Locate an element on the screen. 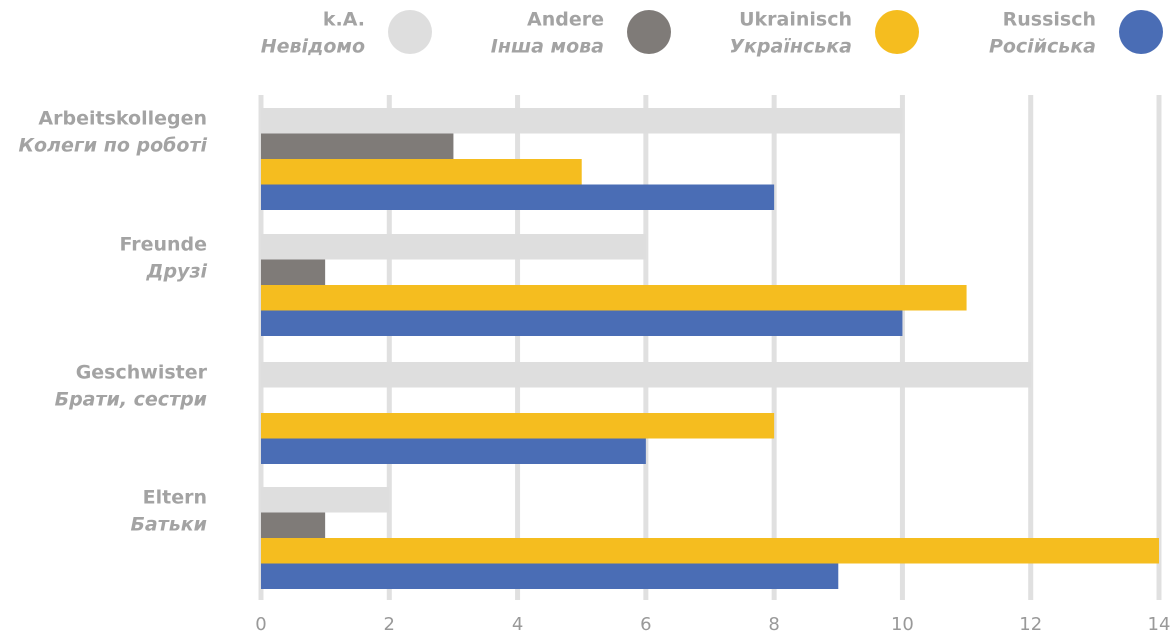 The width and height of the screenshot is (1174, 634). x-tick-label: 0 is located at coordinates (260, 624).